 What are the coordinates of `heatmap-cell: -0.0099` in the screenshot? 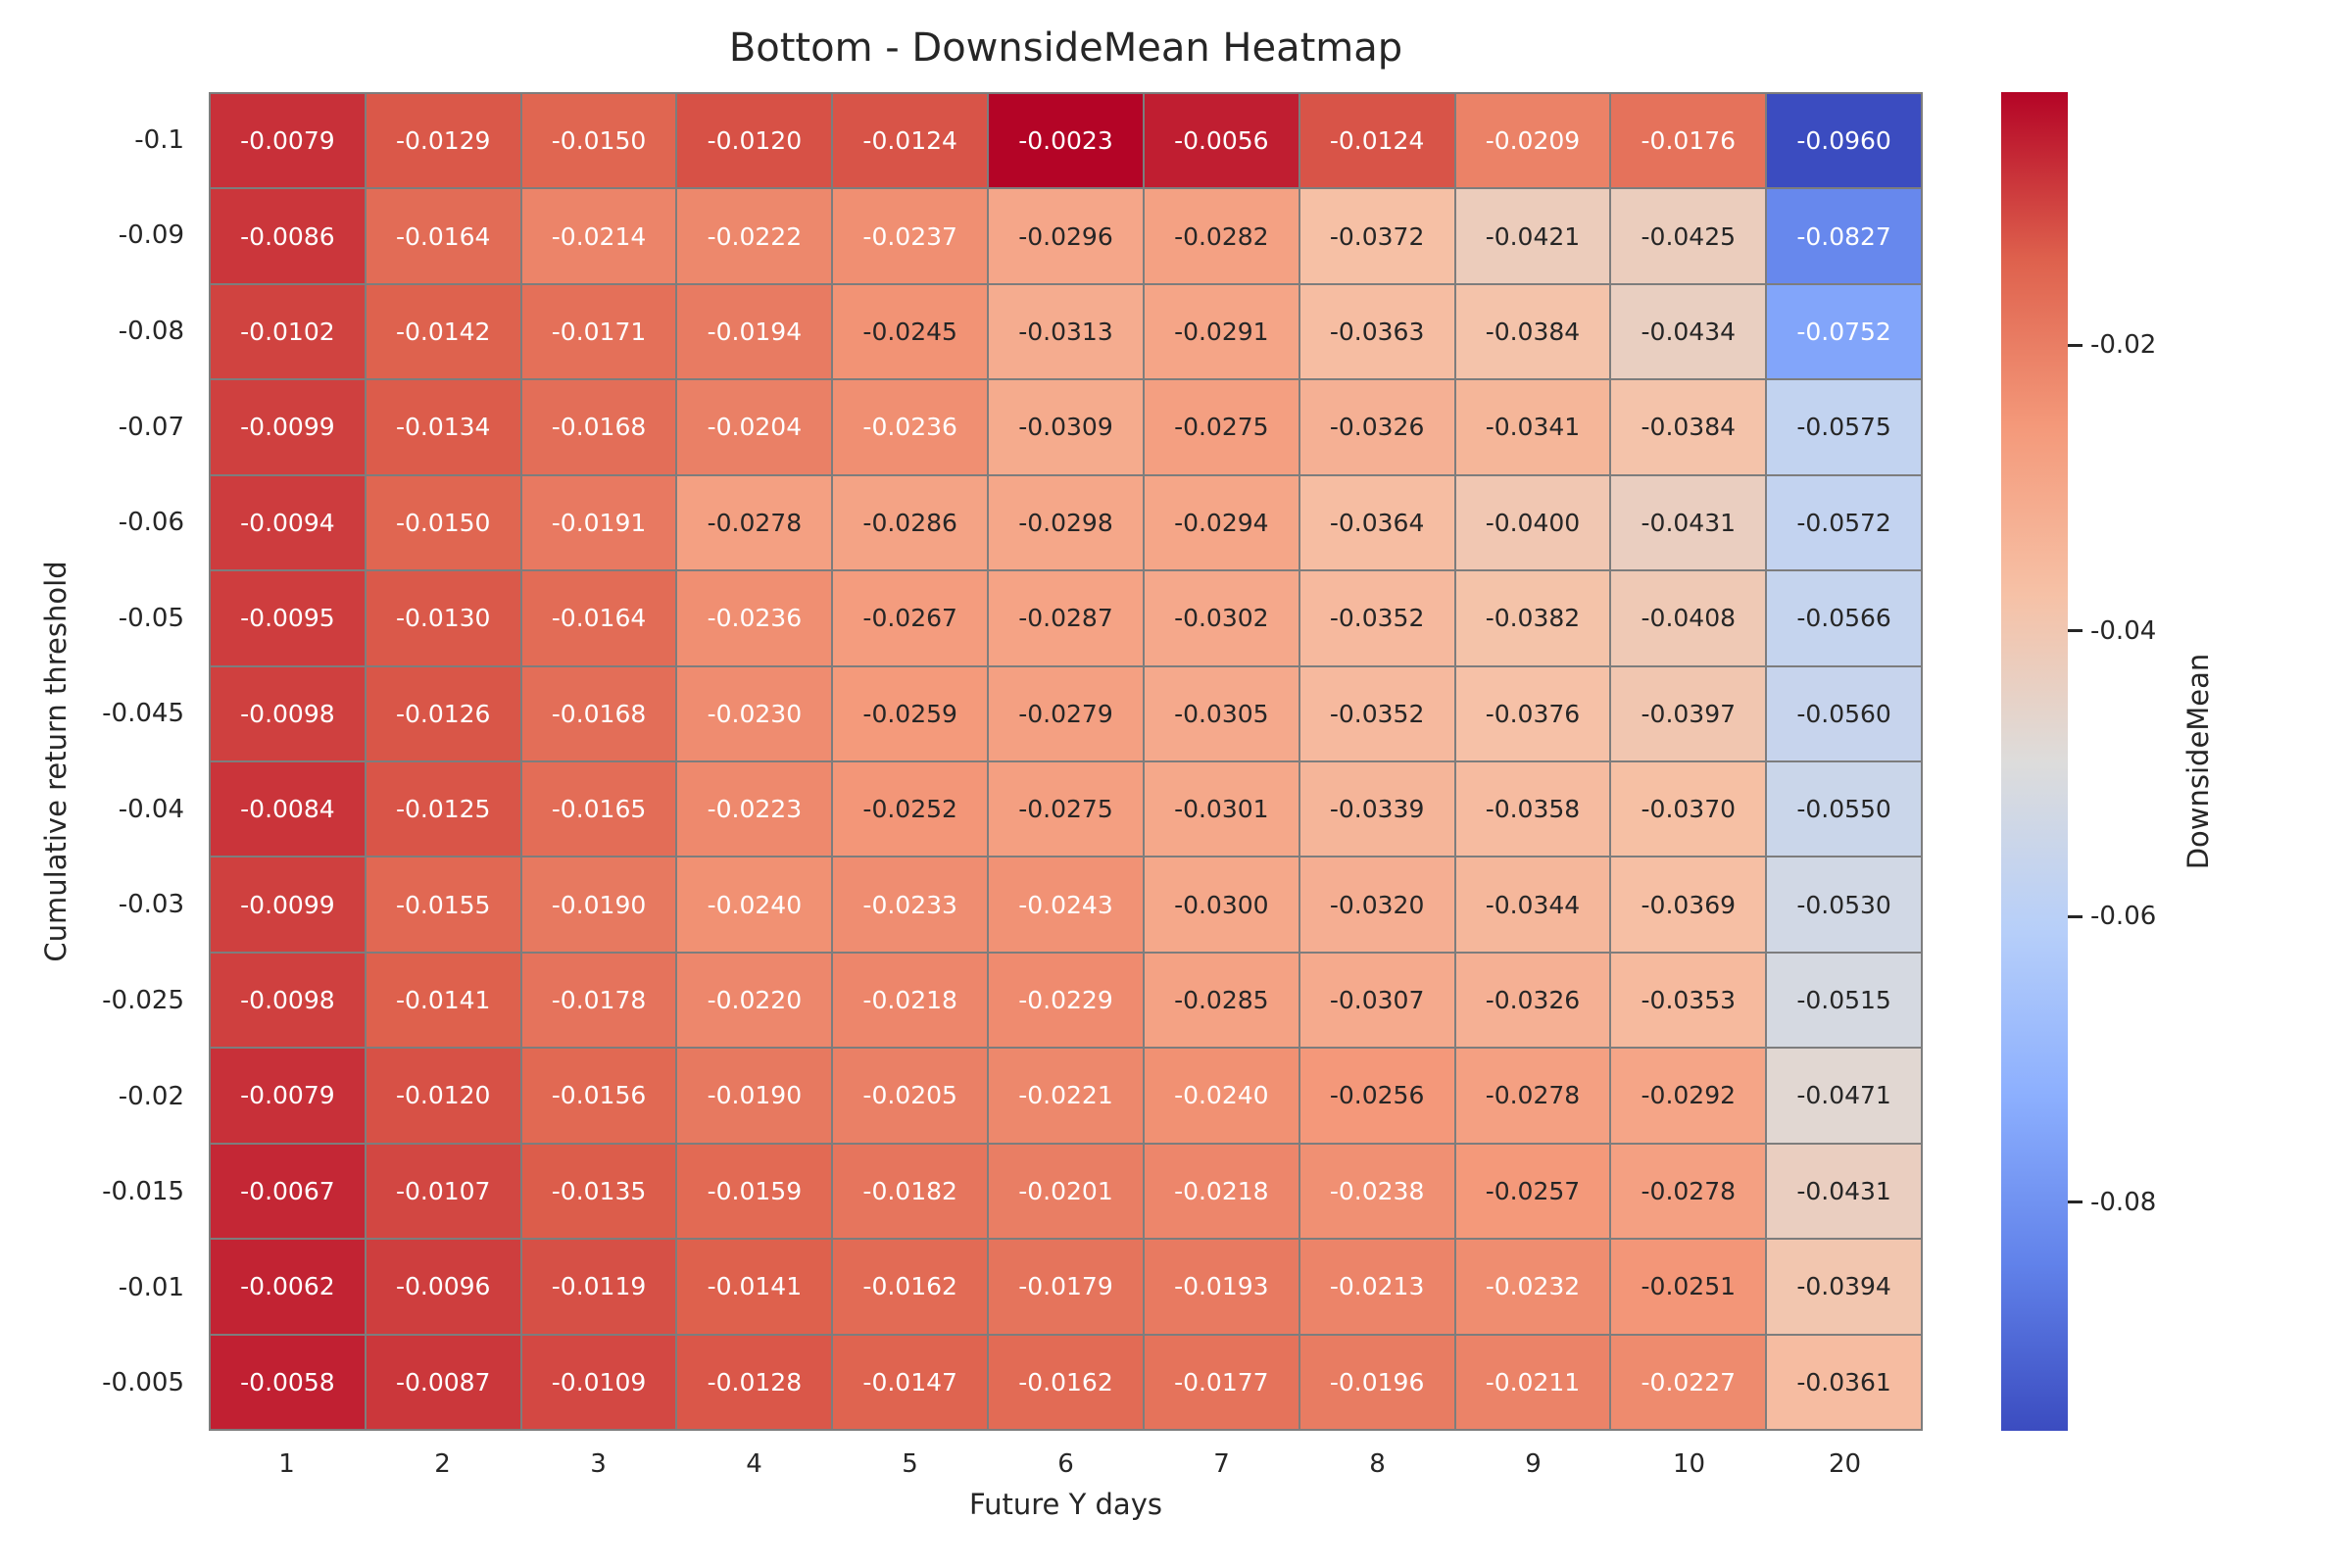 It's located at (288, 427).